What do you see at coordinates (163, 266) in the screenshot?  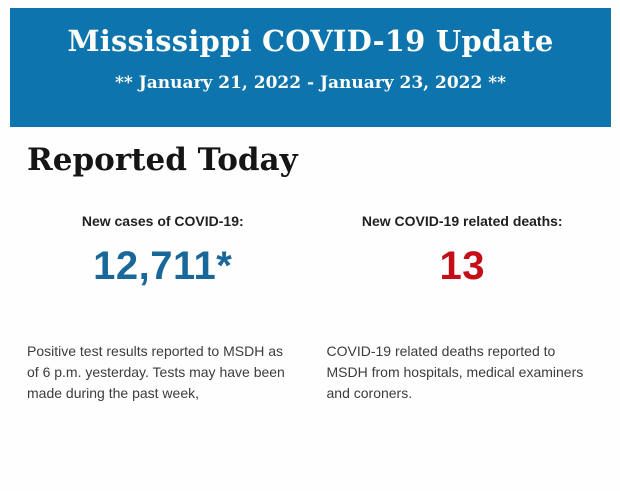 I see `new-cases-value: 12,711*` at bounding box center [163, 266].